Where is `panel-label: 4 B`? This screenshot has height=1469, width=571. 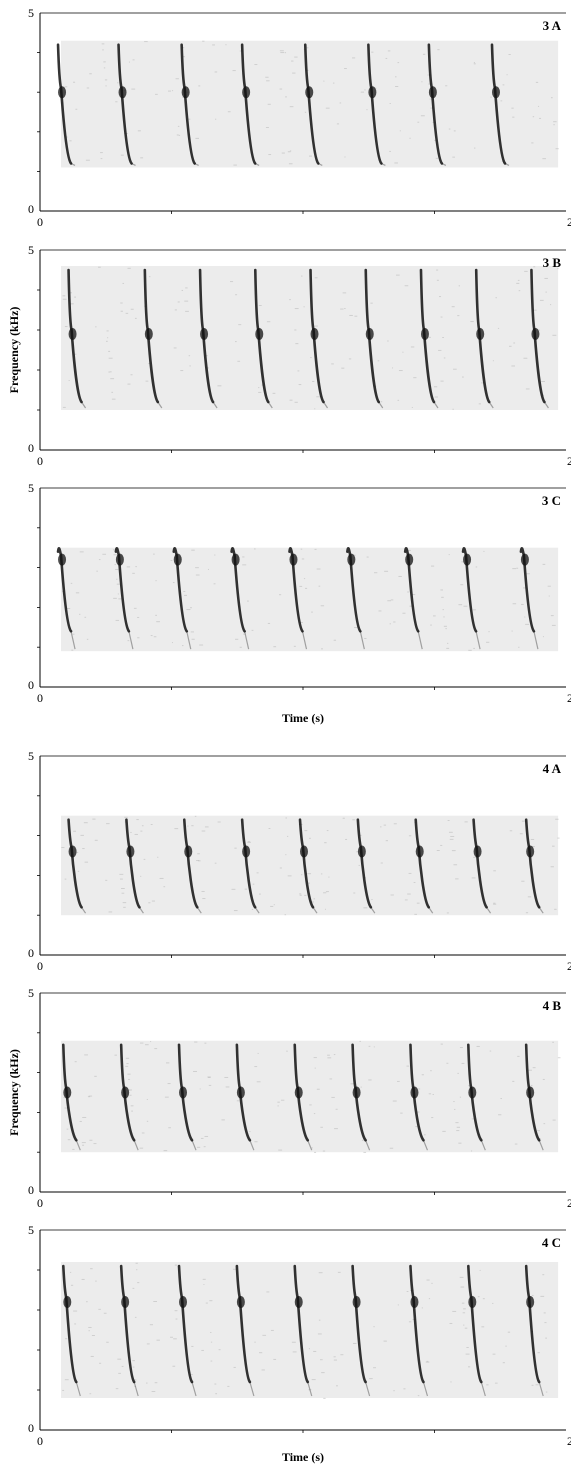 panel-label: 4 B is located at coordinates (552, 1005).